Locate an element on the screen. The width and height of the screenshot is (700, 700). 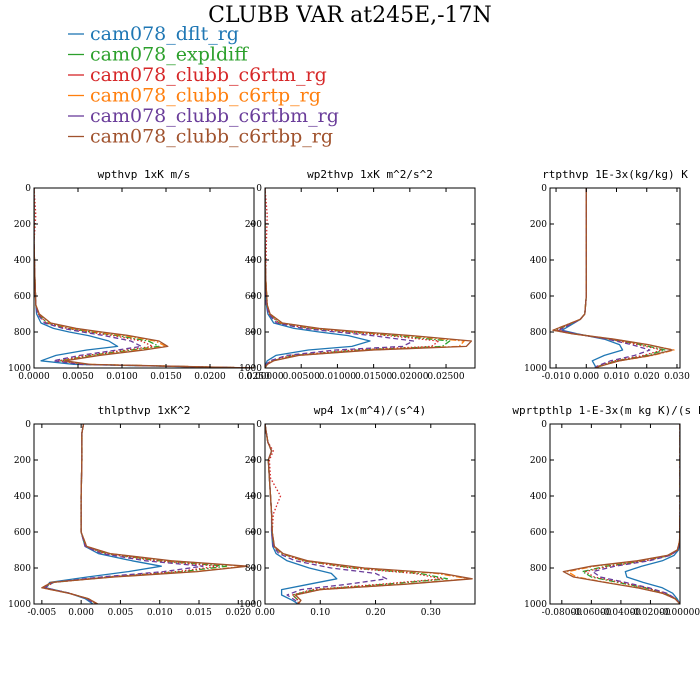
x-tick-label: -0.00000 is located at coordinates (680, 613).